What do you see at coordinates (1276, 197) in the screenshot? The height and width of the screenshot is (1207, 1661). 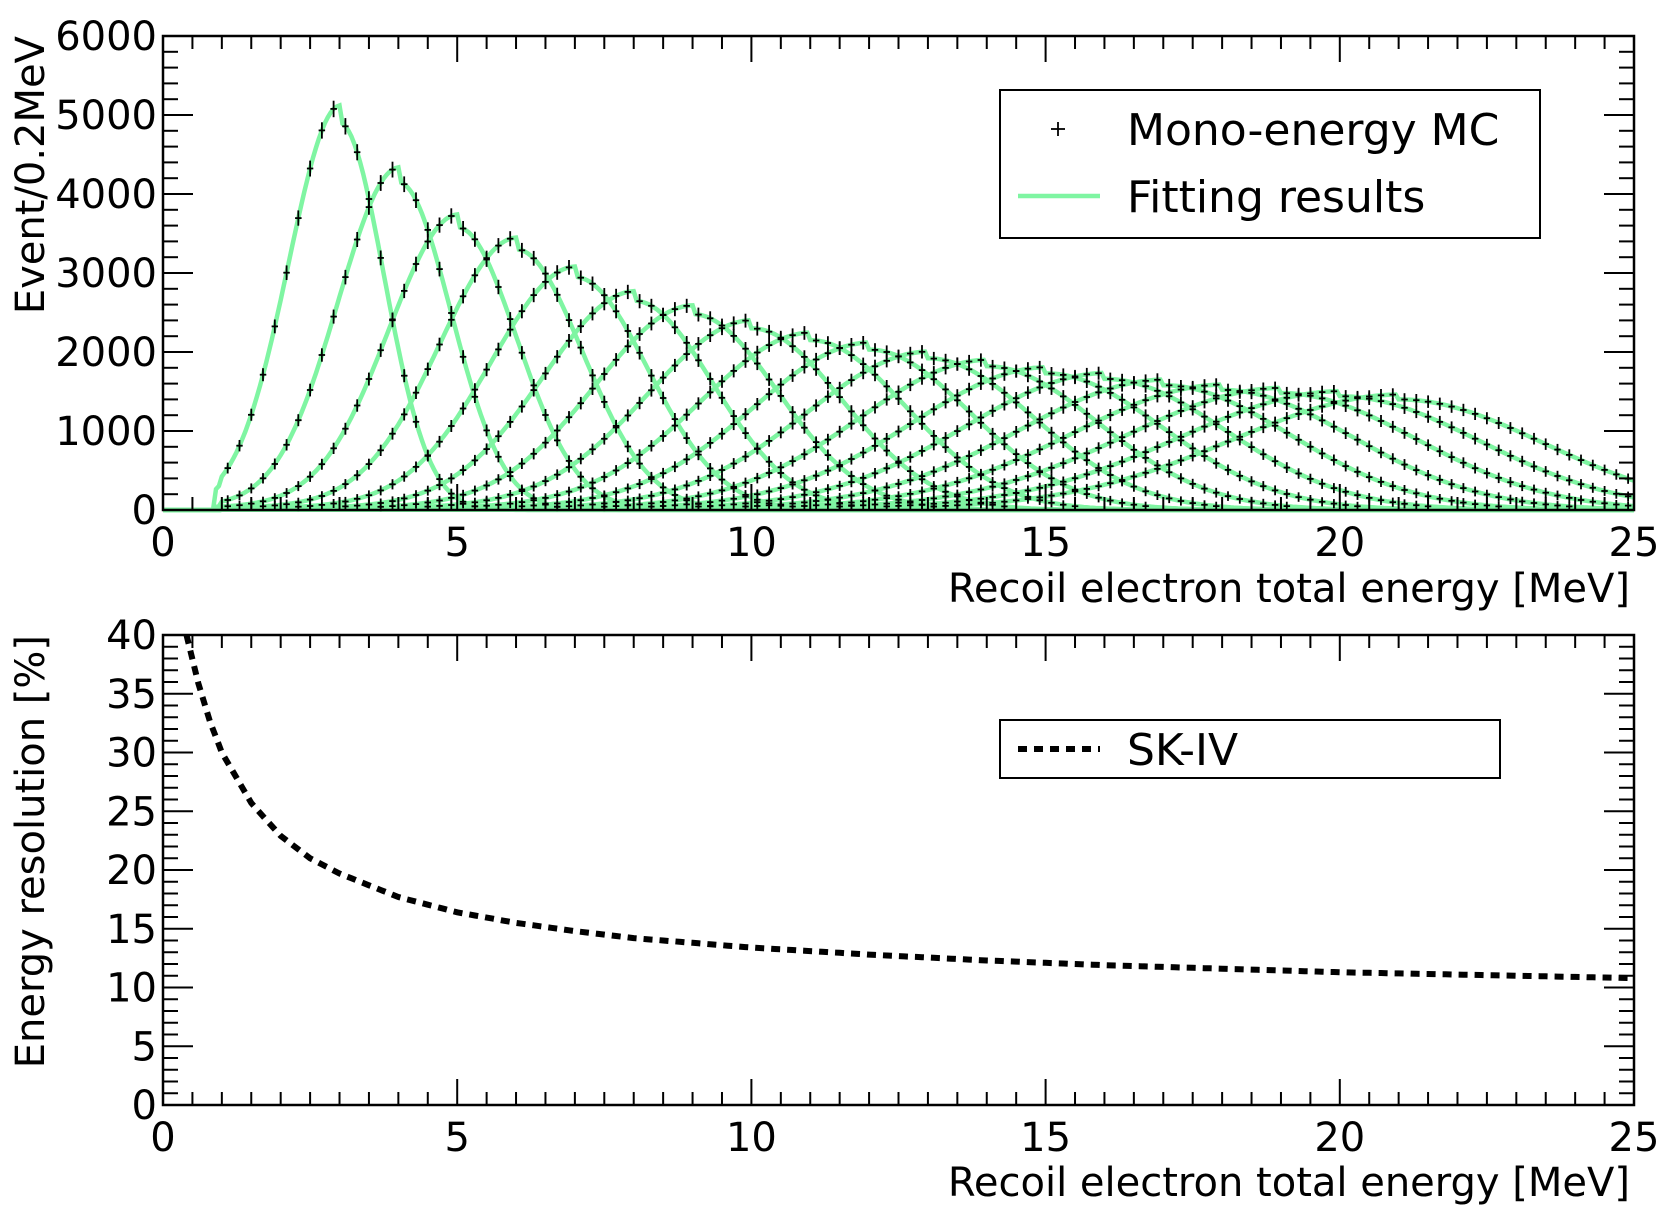 I see `legend-label-fitting-results: Fitting results` at bounding box center [1276, 197].